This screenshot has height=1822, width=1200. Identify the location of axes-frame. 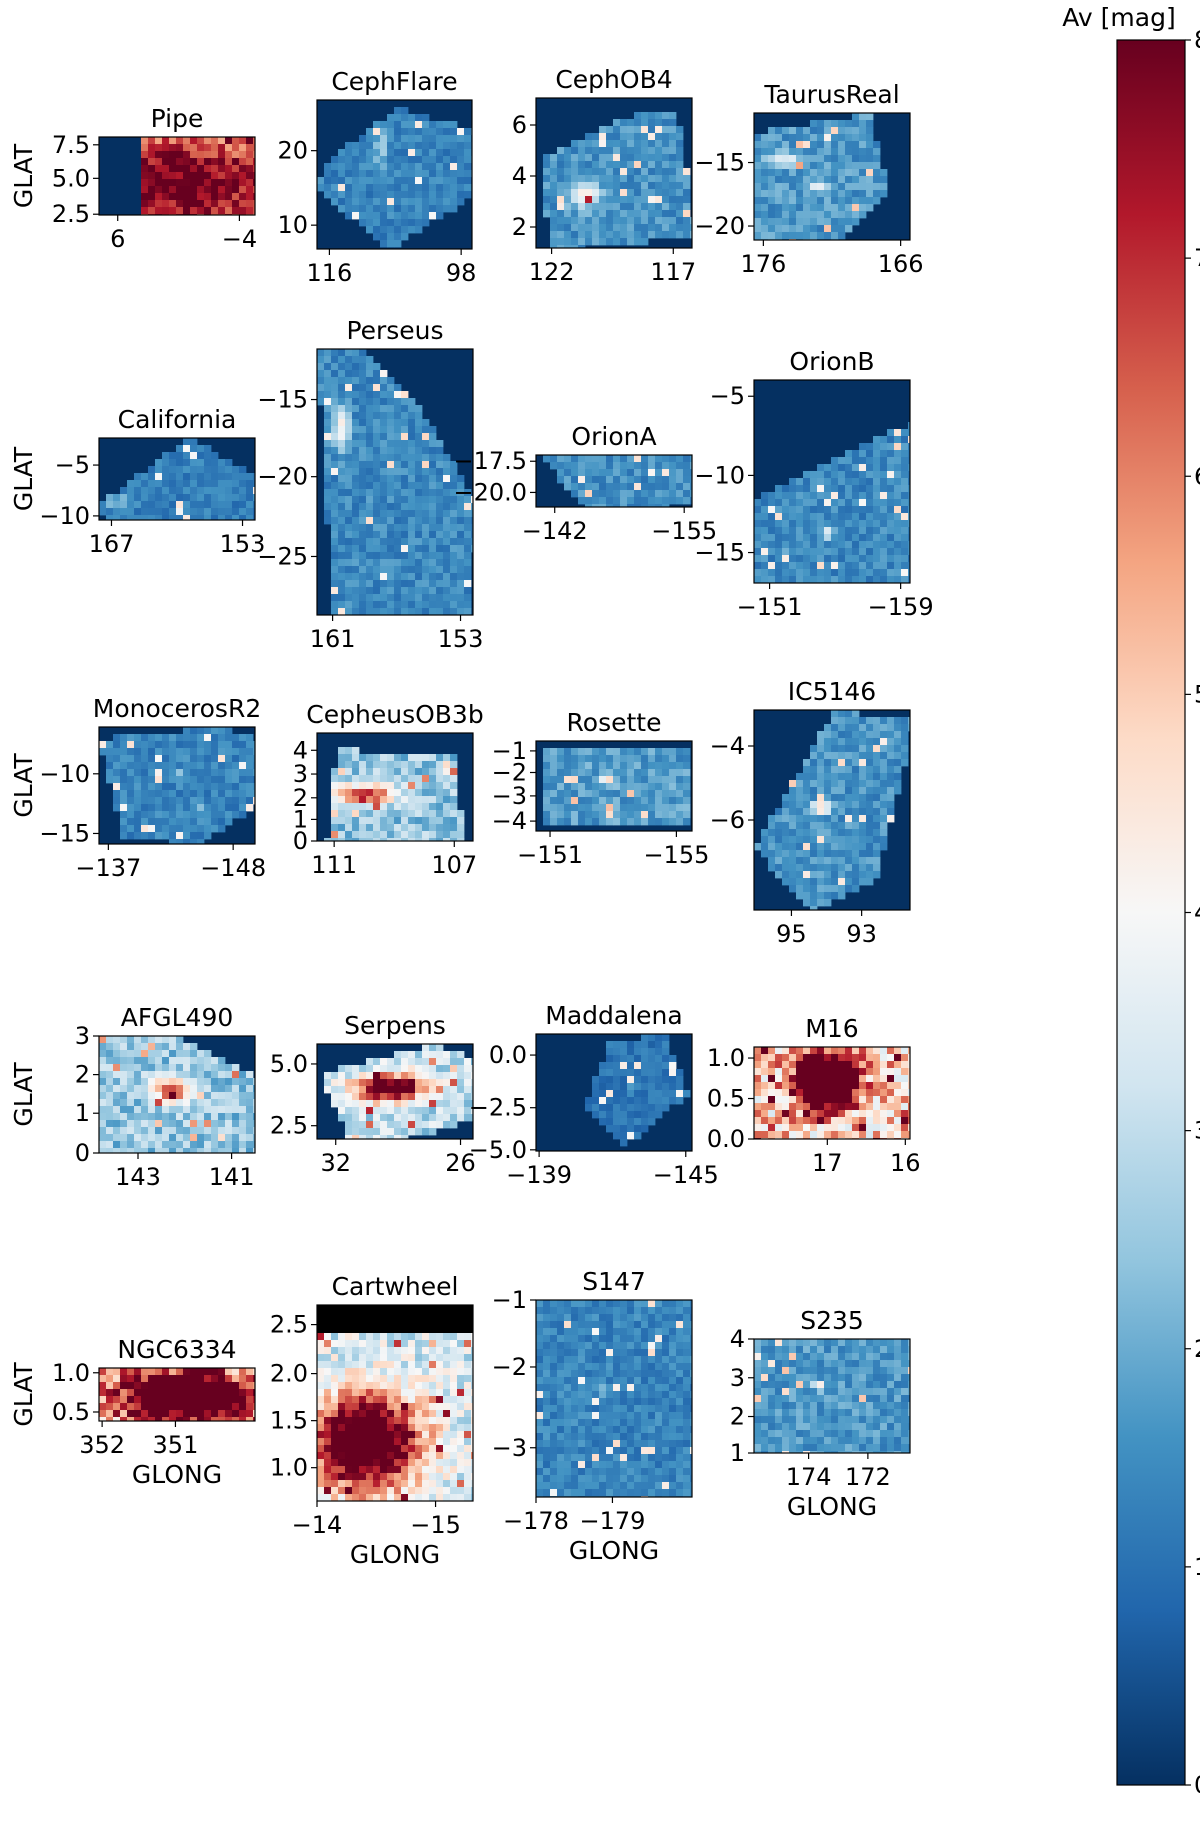
(832, 176).